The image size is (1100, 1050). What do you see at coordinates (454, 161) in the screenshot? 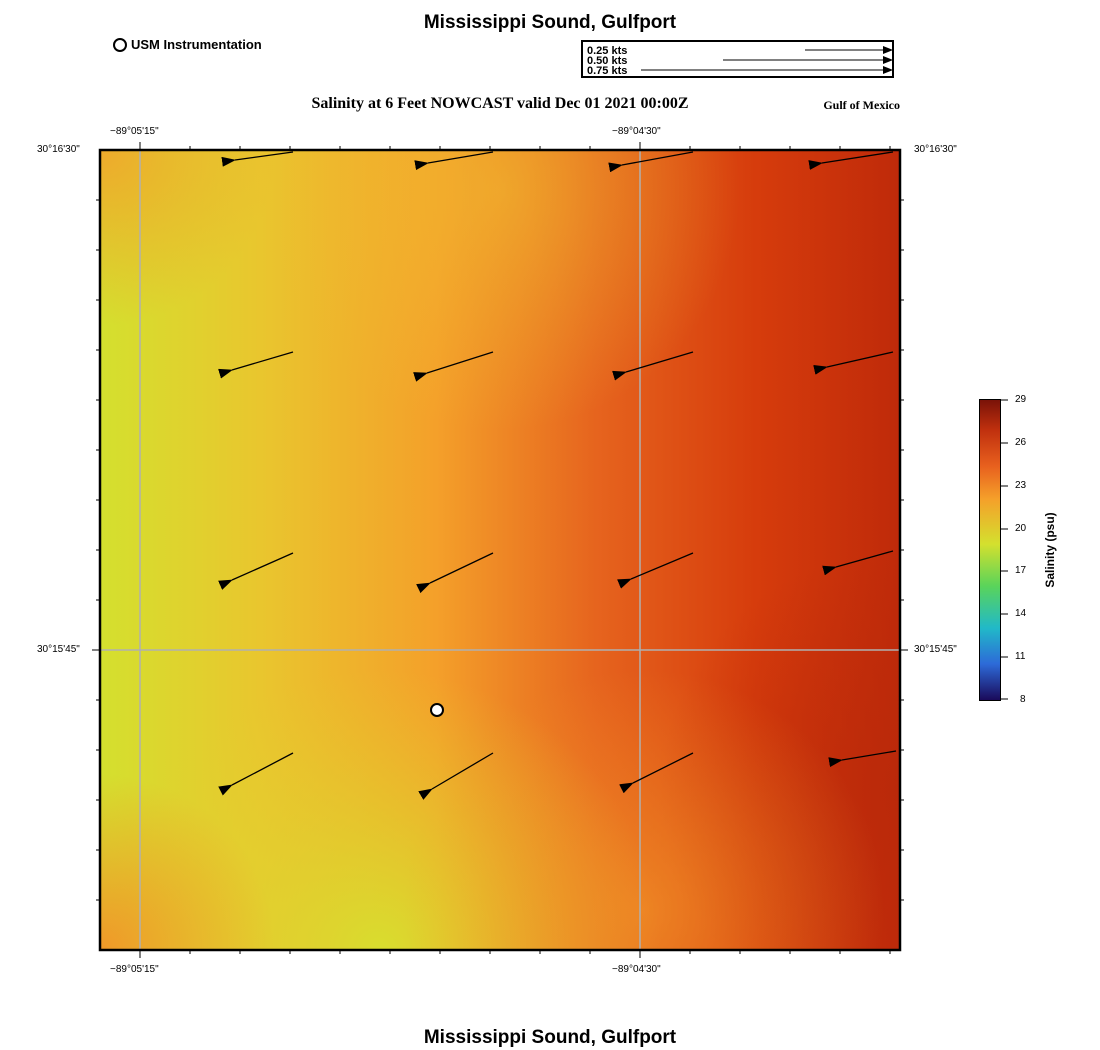
I see `current-vector-r1-c2` at bounding box center [454, 161].